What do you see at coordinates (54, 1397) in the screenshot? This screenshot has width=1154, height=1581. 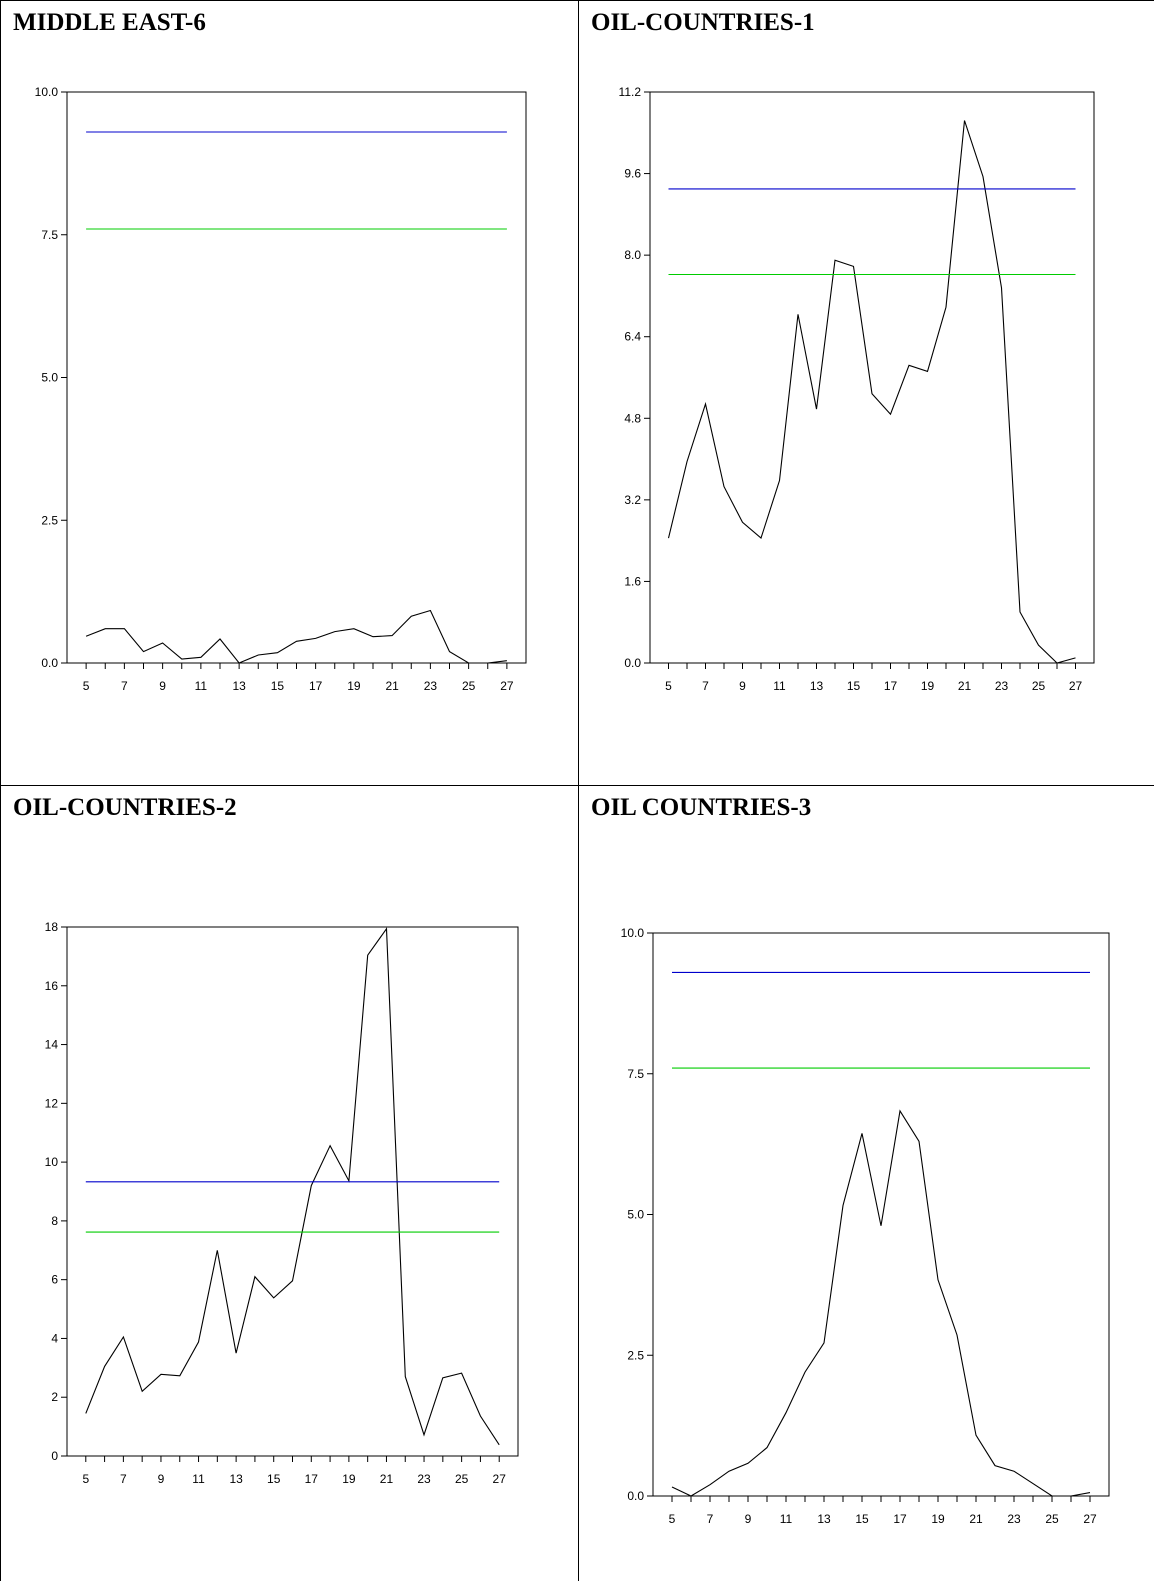 I see `y-tick-label: 2` at bounding box center [54, 1397].